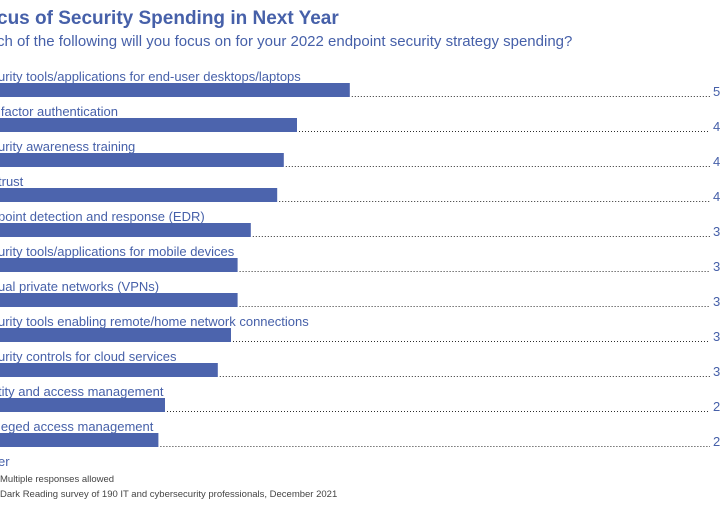 The image size is (720, 530). What do you see at coordinates (88, 356) in the screenshot?
I see `category-label: urity controls for cloud services` at bounding box center [88, 356].